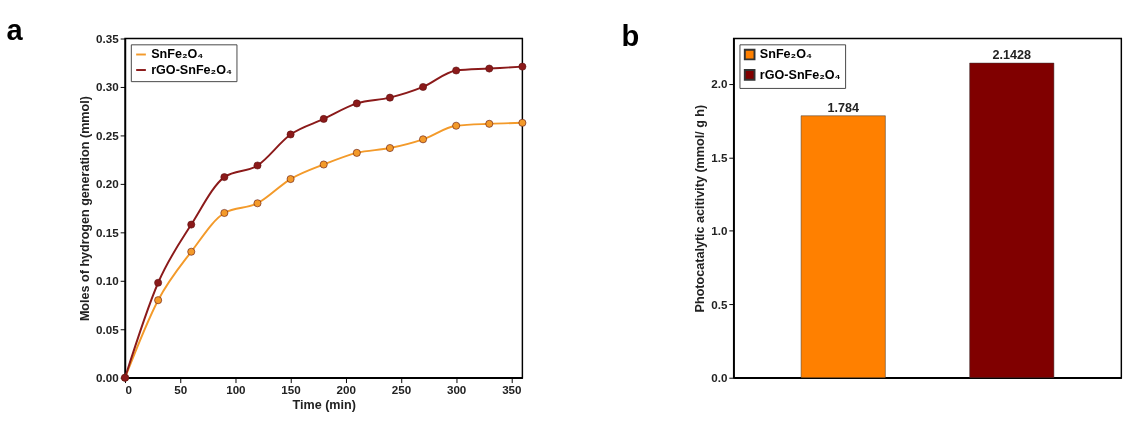 The image size is (1132, 443). I want to click on x-tick-label: 200, so click(346, 389).